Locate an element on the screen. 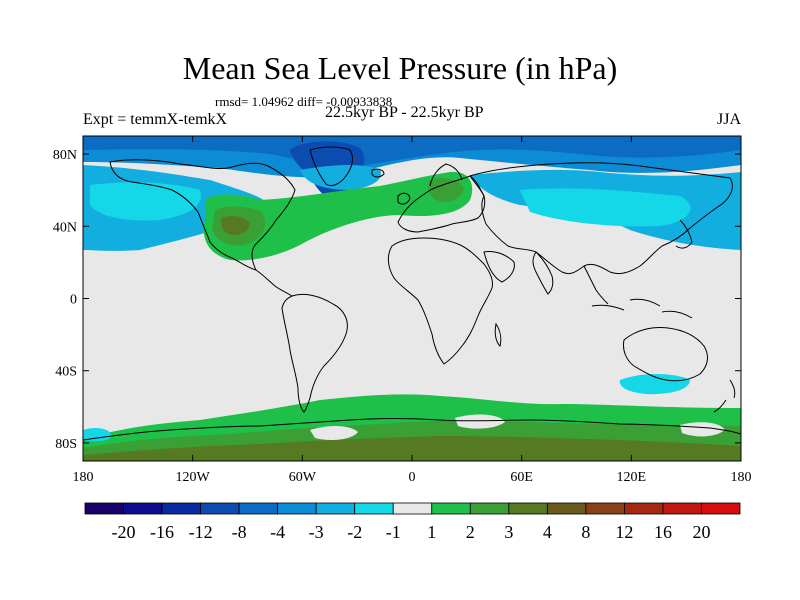  pacific-lightcyan-patch is located at coordinates (145, 201).